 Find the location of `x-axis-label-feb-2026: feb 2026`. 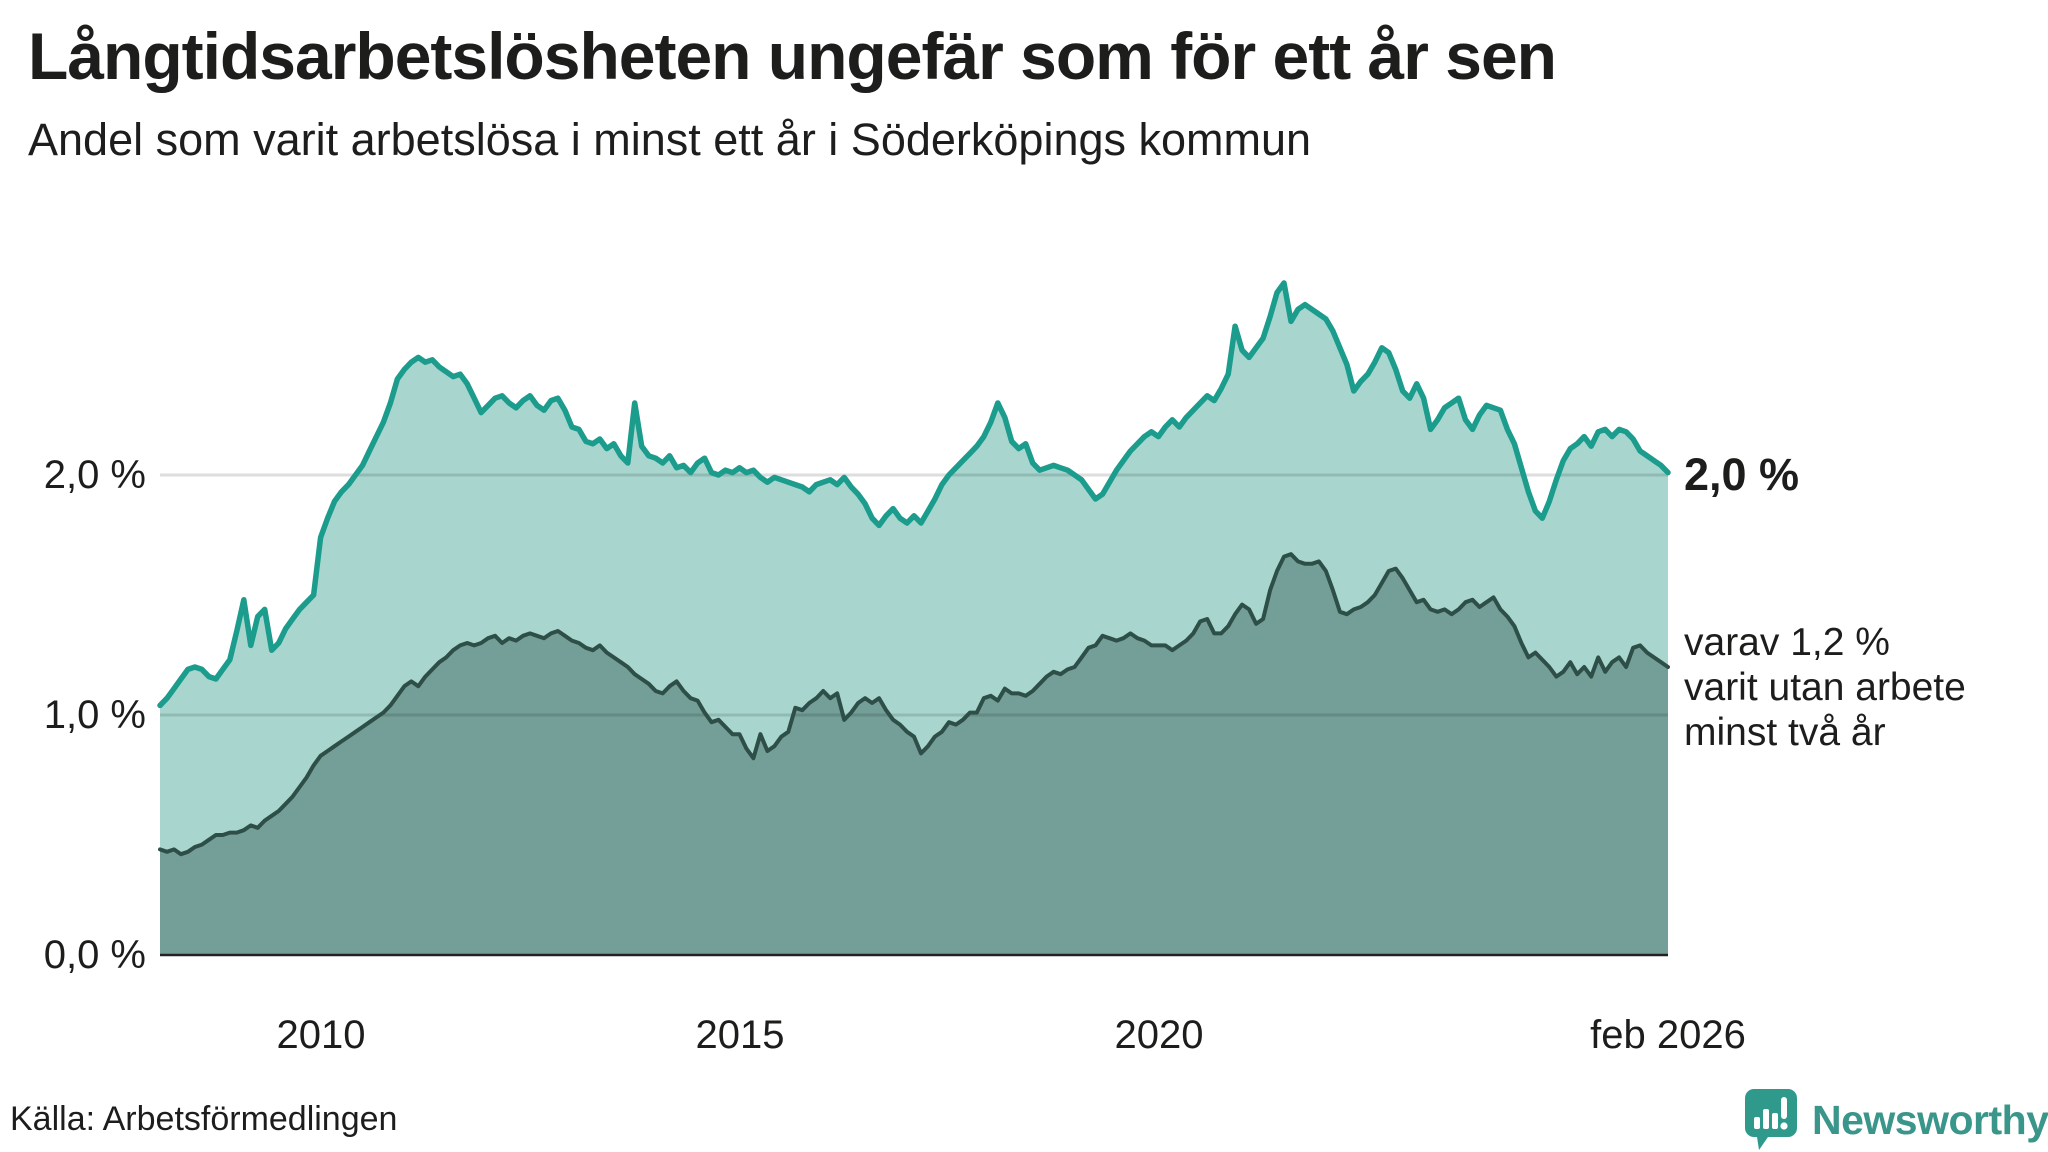

x-axis-label-feb-2026: feb 2026 is located at coordinates (1668, 1035).